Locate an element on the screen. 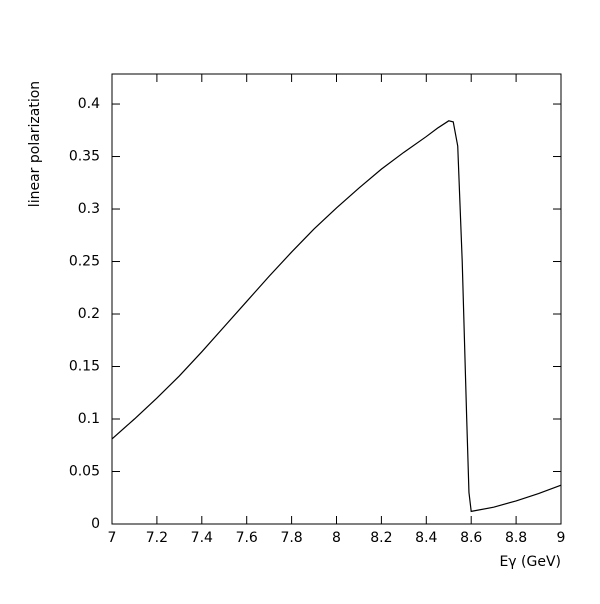  y-tick-label: 0.3 is located at coordinates (89, 209).